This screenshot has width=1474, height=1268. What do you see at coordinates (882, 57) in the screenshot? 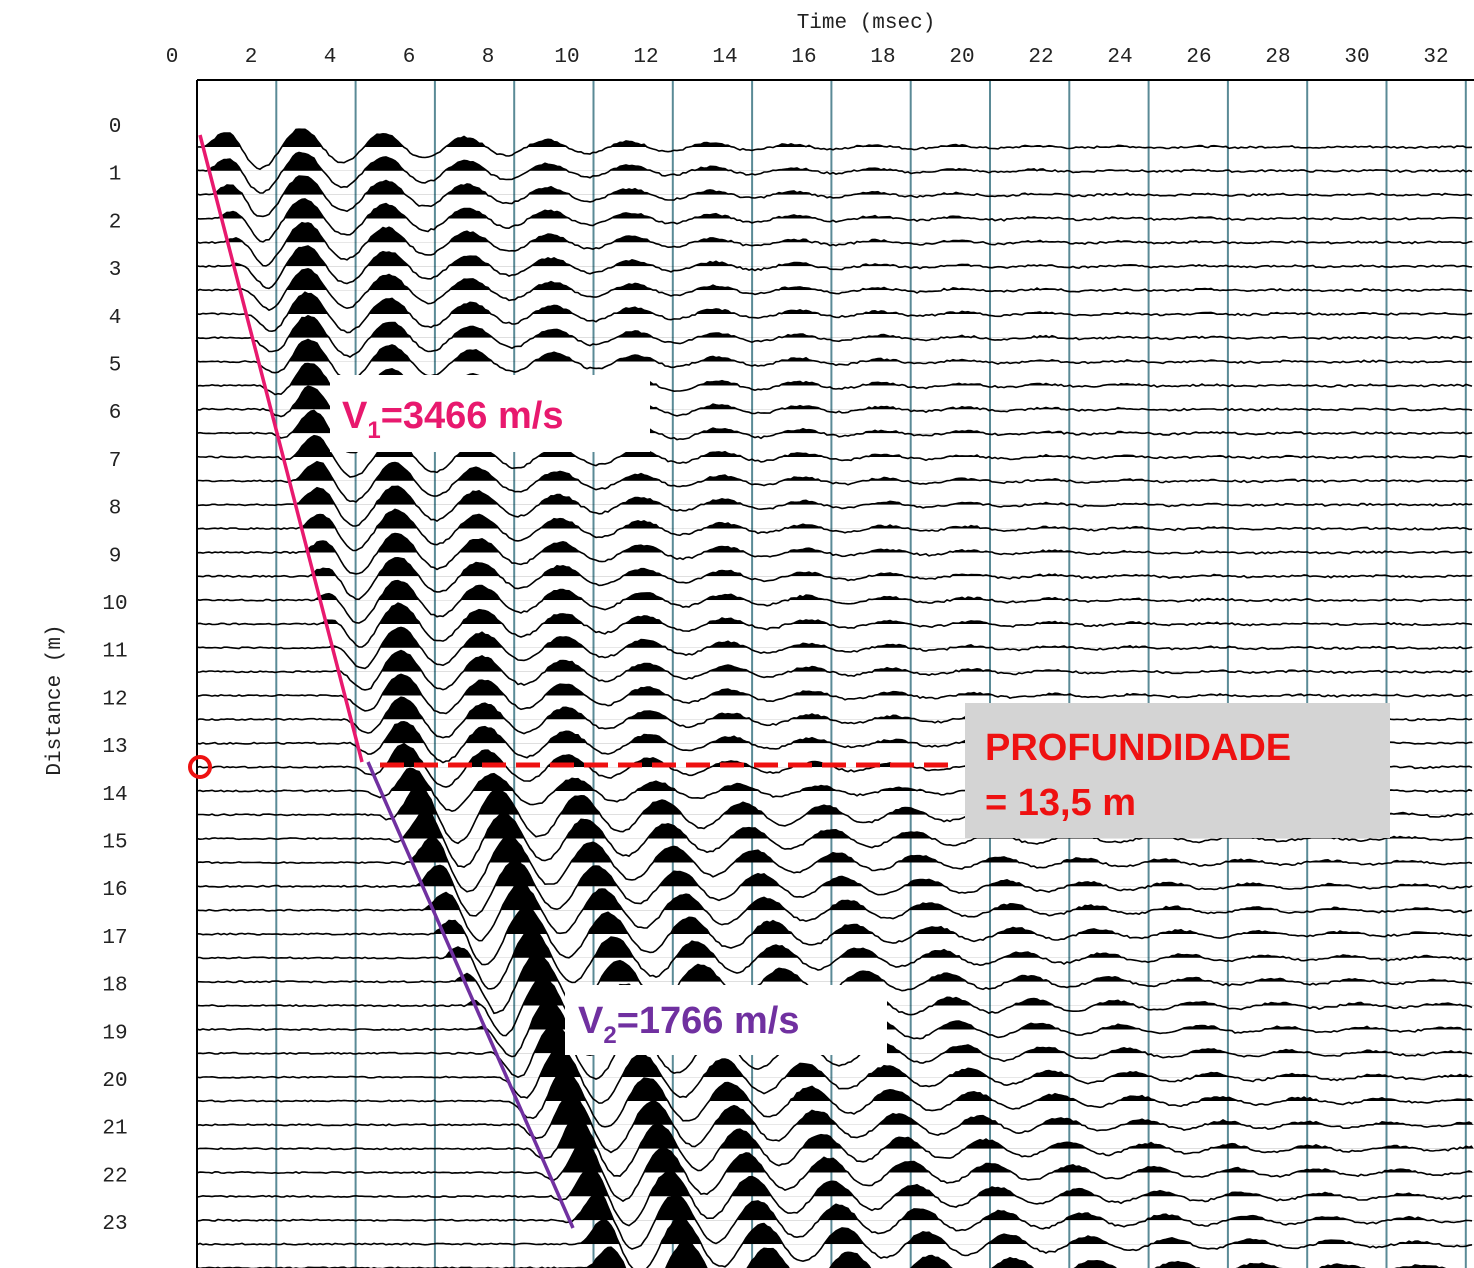
I see `x-tick-label: 18` at bounding box center [882, 57].